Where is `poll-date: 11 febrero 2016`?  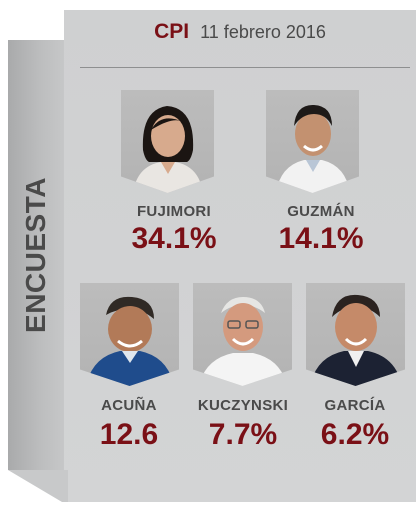 poll-date: 11 febrero 2016 is located at coordinates (263, 32).